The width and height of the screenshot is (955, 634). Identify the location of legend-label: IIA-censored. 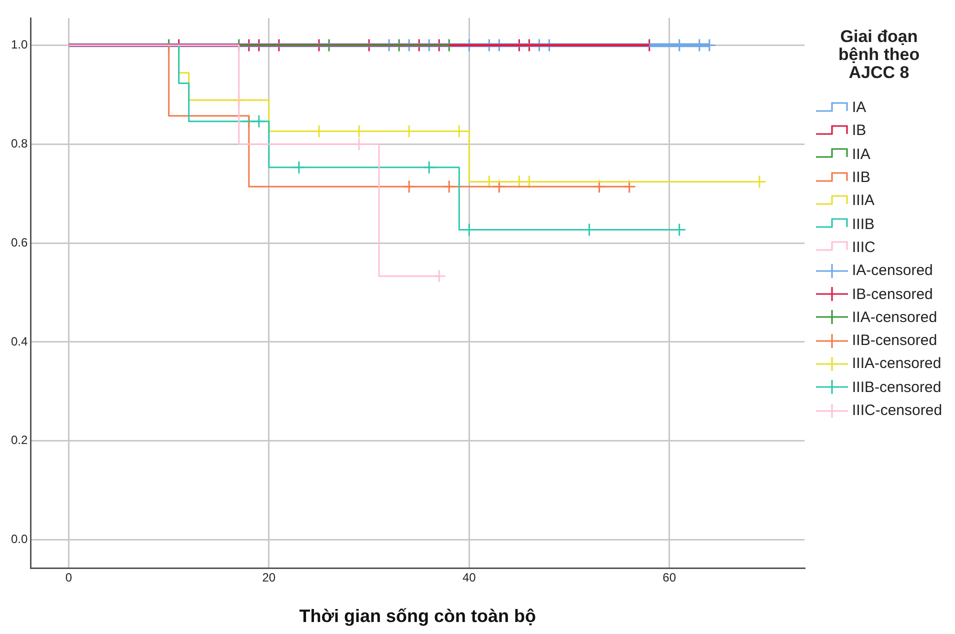
(895, 317).